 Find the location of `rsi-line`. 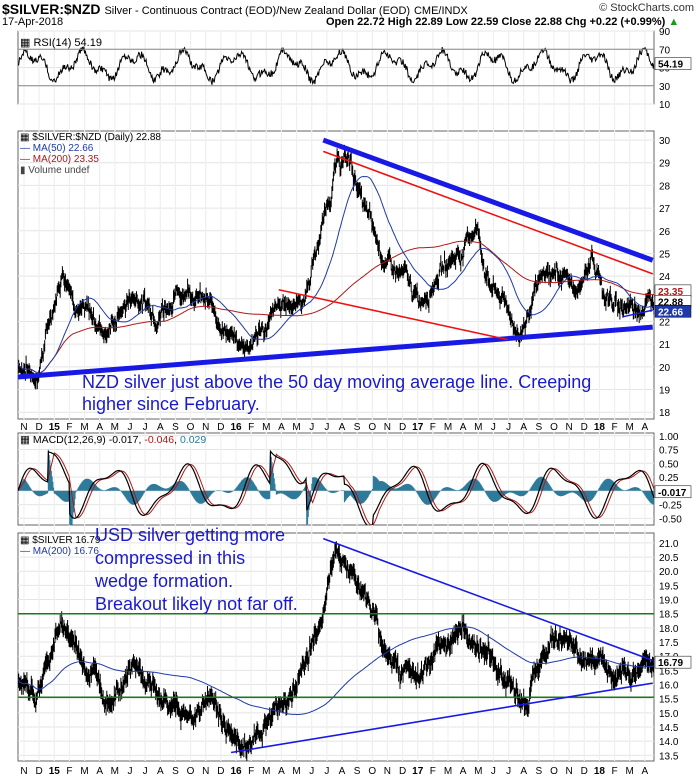

rsi-line is located at coordinates (336, 65).